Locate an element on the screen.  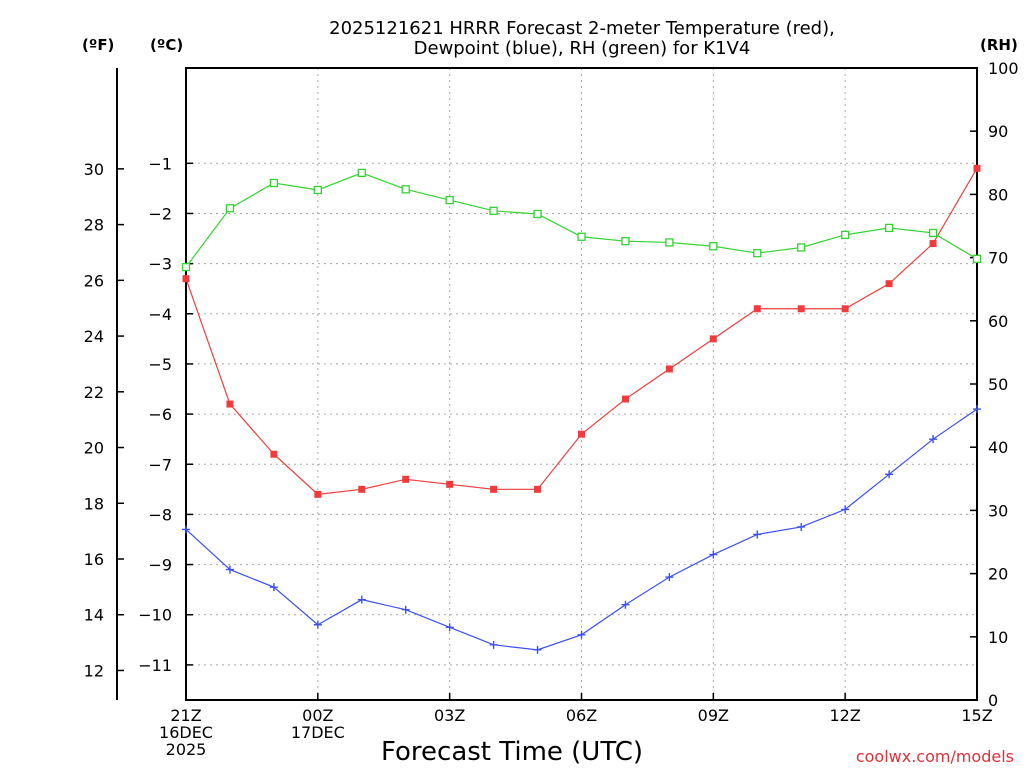
rh-tick-label-0: 0 is located at coordinates (993, 700).